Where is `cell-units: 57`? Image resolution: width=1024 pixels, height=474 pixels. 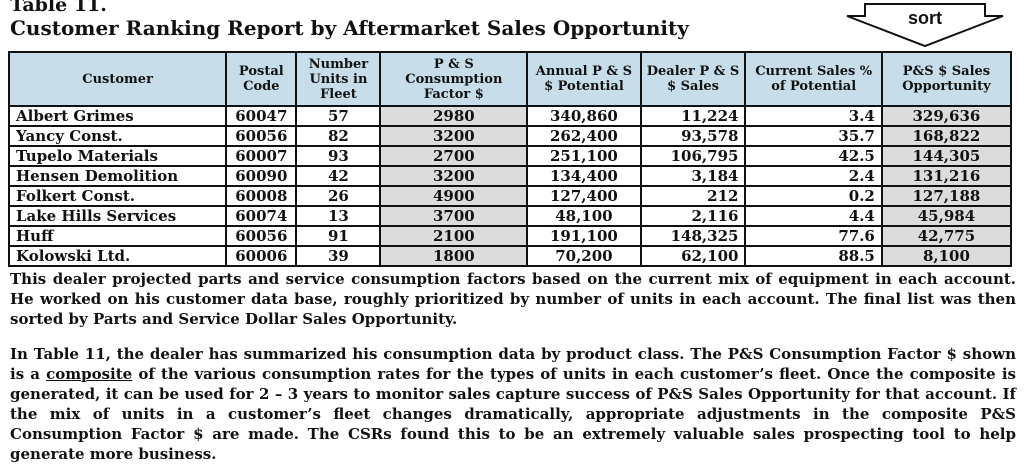 cell-units: 57 is located at coordinates (338, 116).